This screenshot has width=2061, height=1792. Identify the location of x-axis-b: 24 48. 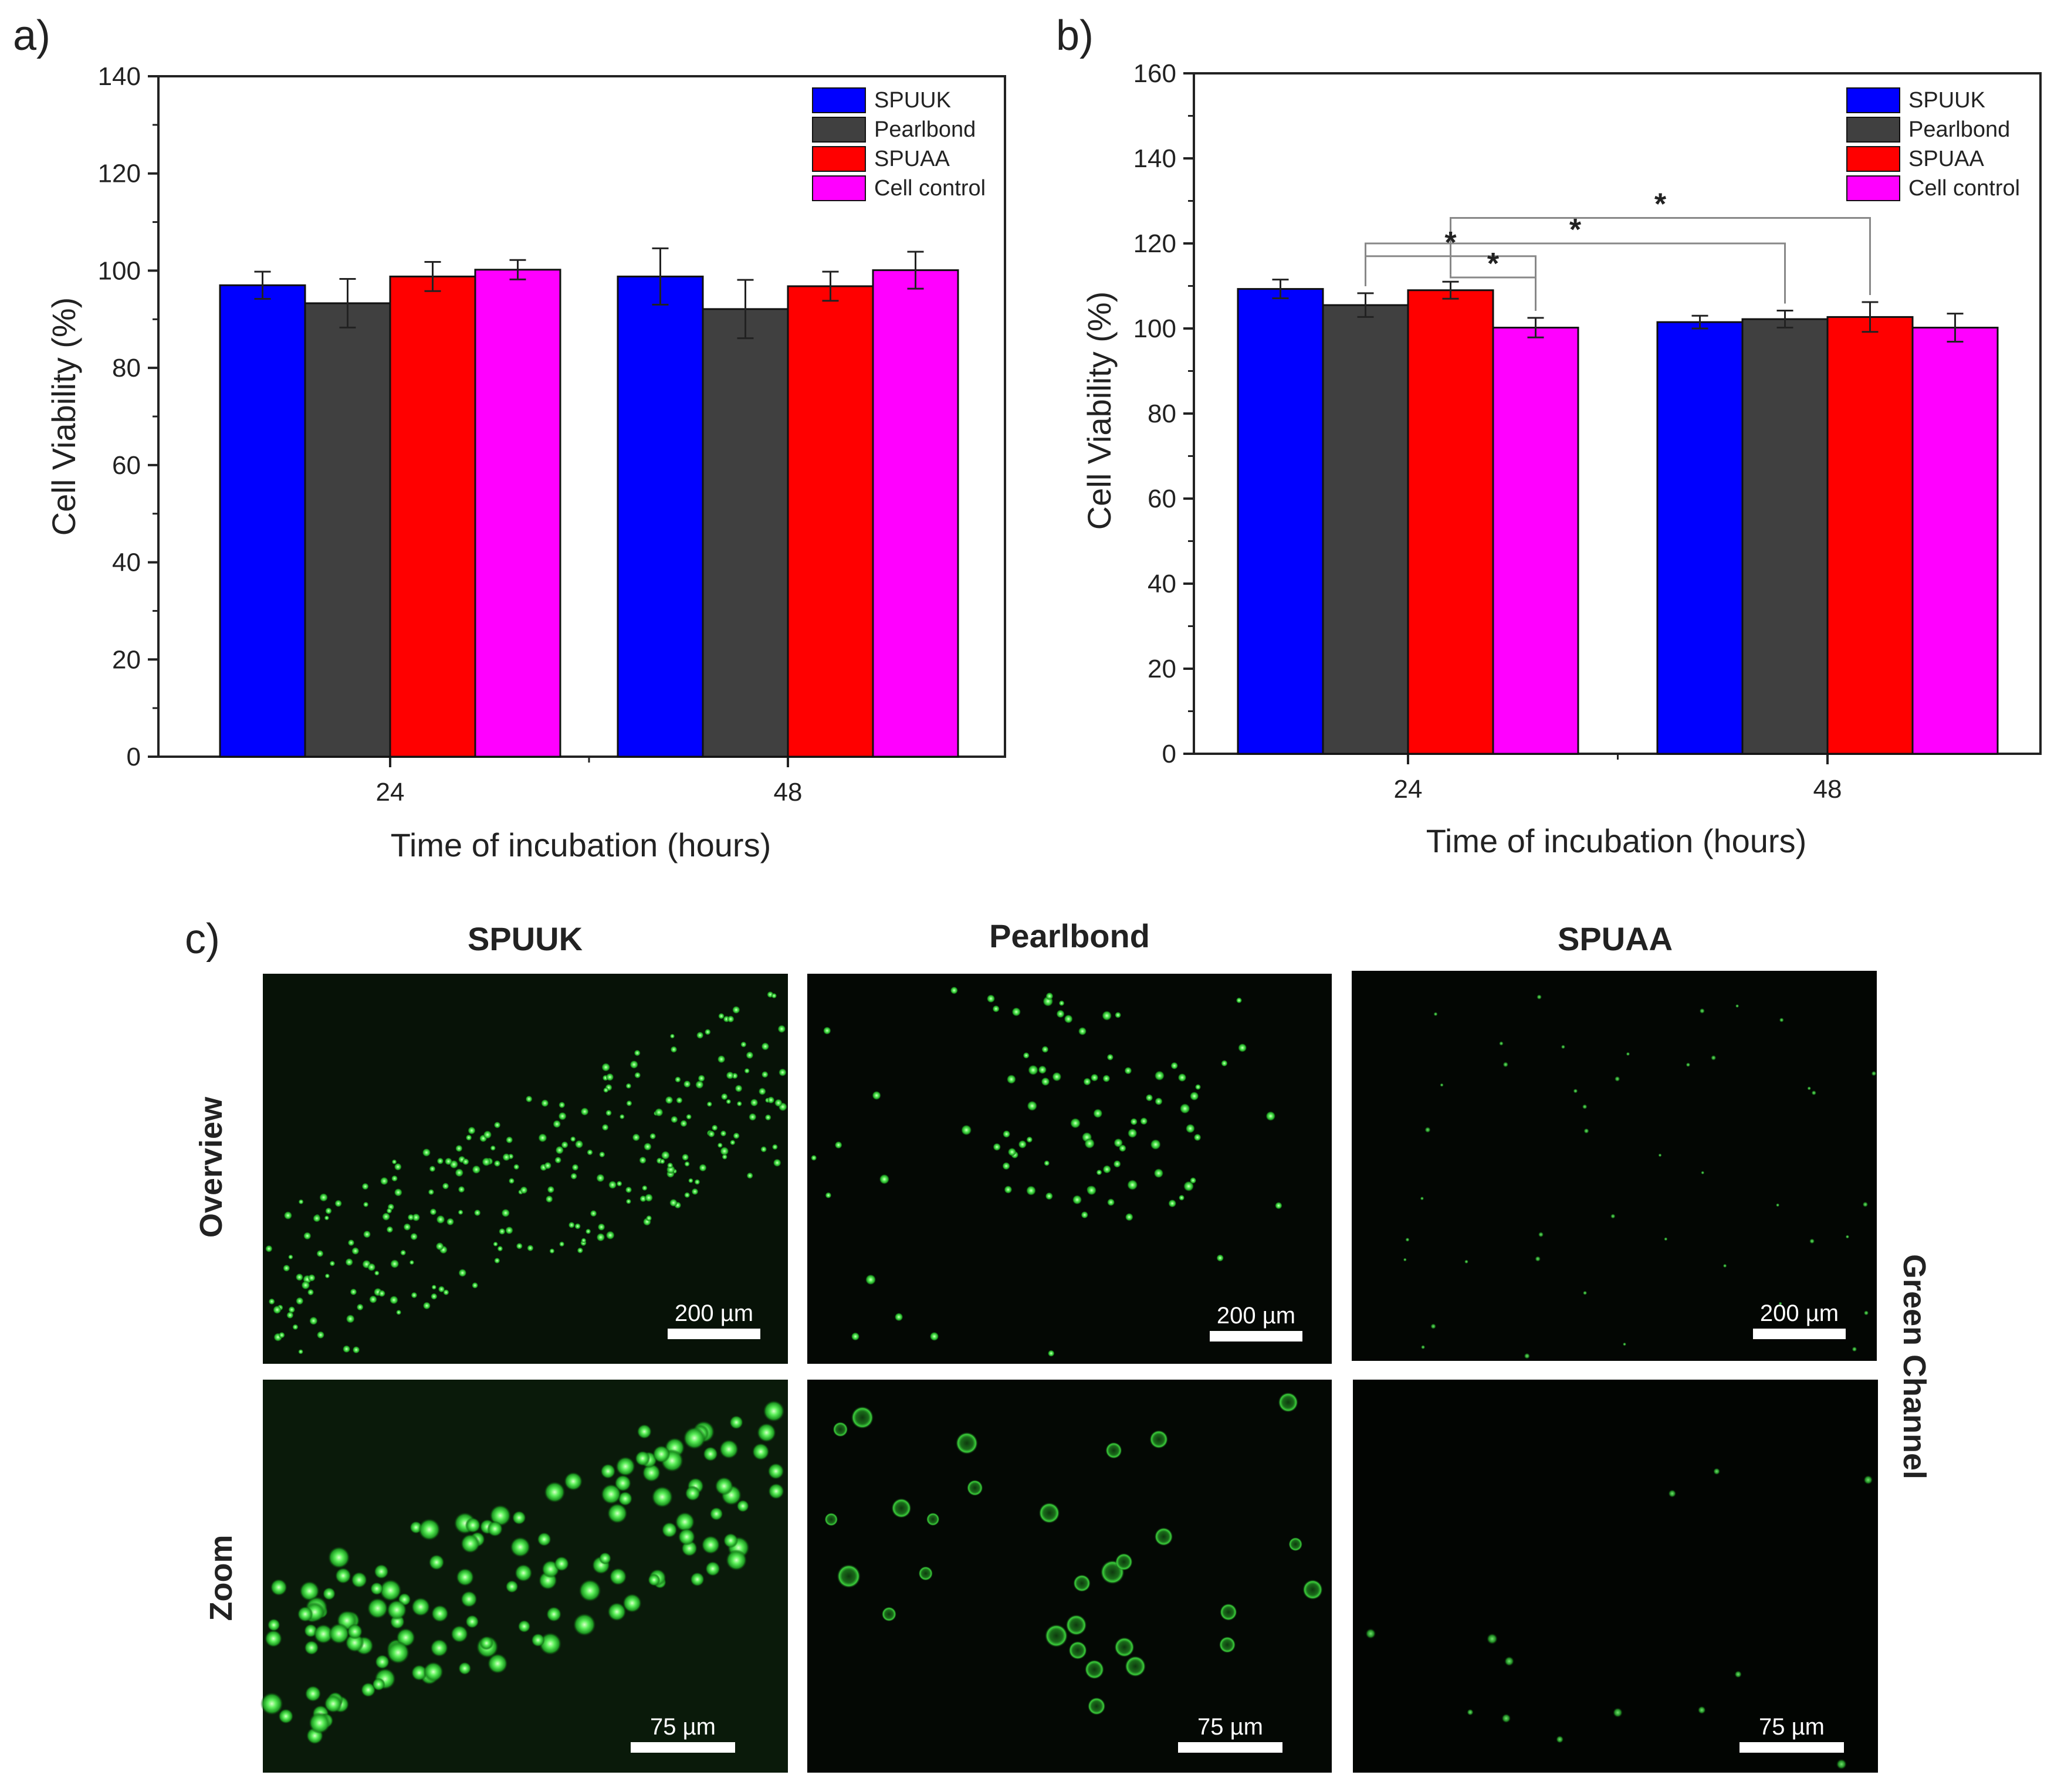
(1618, 779).